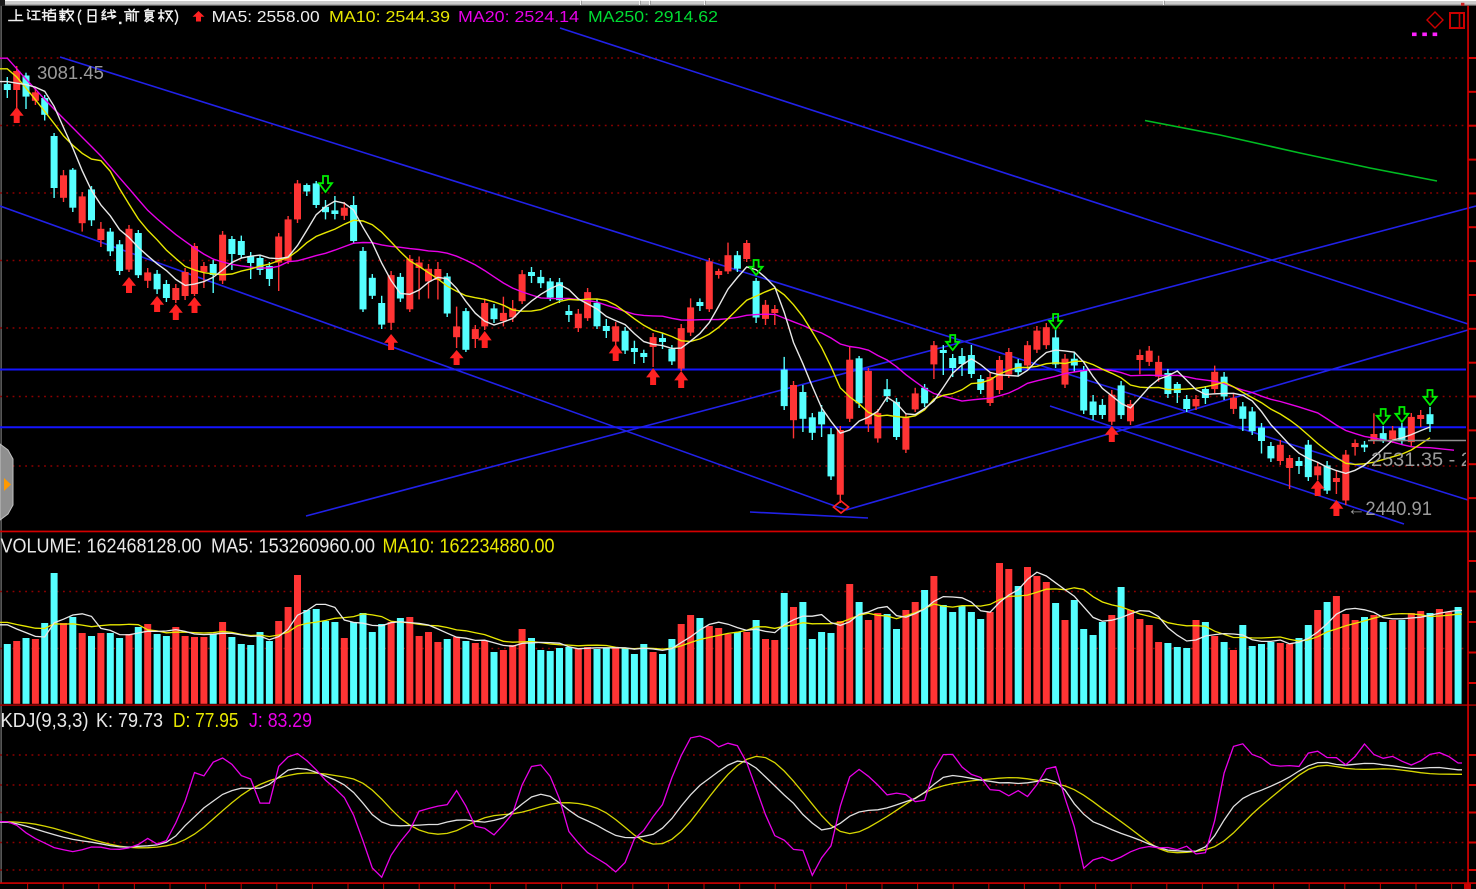 This screenshot has width=1476, height=889. I want to click on svg-text: D: 77.95, so click(206, 721).